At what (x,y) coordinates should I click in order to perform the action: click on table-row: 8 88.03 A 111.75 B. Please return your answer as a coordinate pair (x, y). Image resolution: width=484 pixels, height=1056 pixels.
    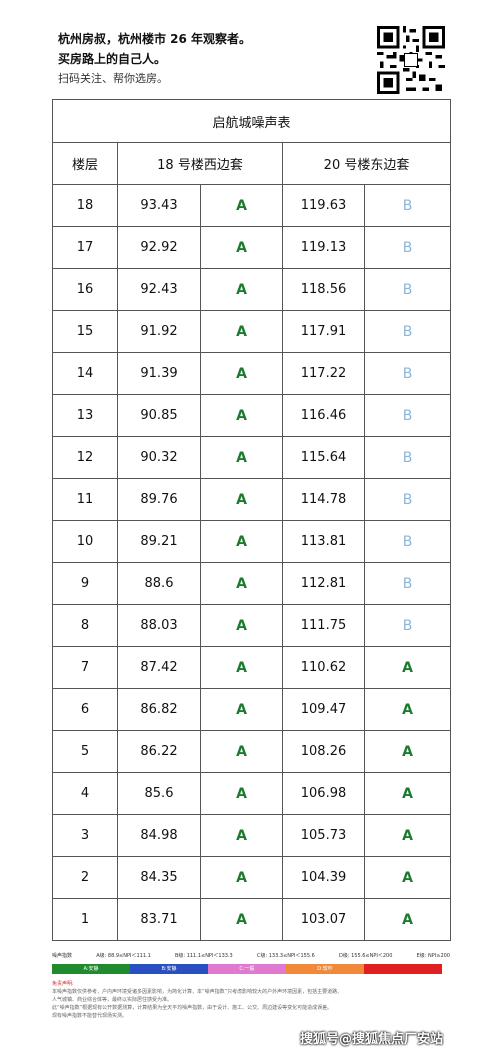
    Looking at the image, I should click on (252, 625).